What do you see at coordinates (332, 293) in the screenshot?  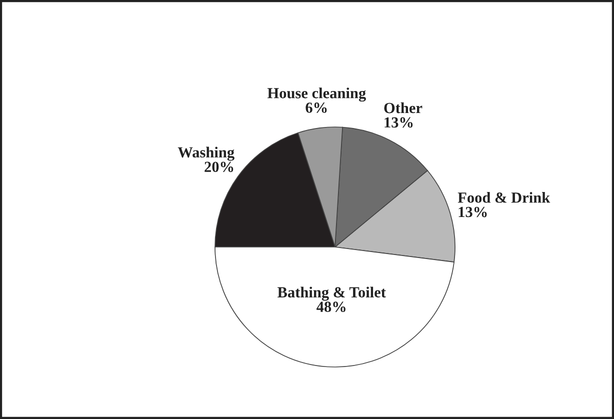 I see `slice-label: Bathing & Toilet` at bounding box center [332, 293].